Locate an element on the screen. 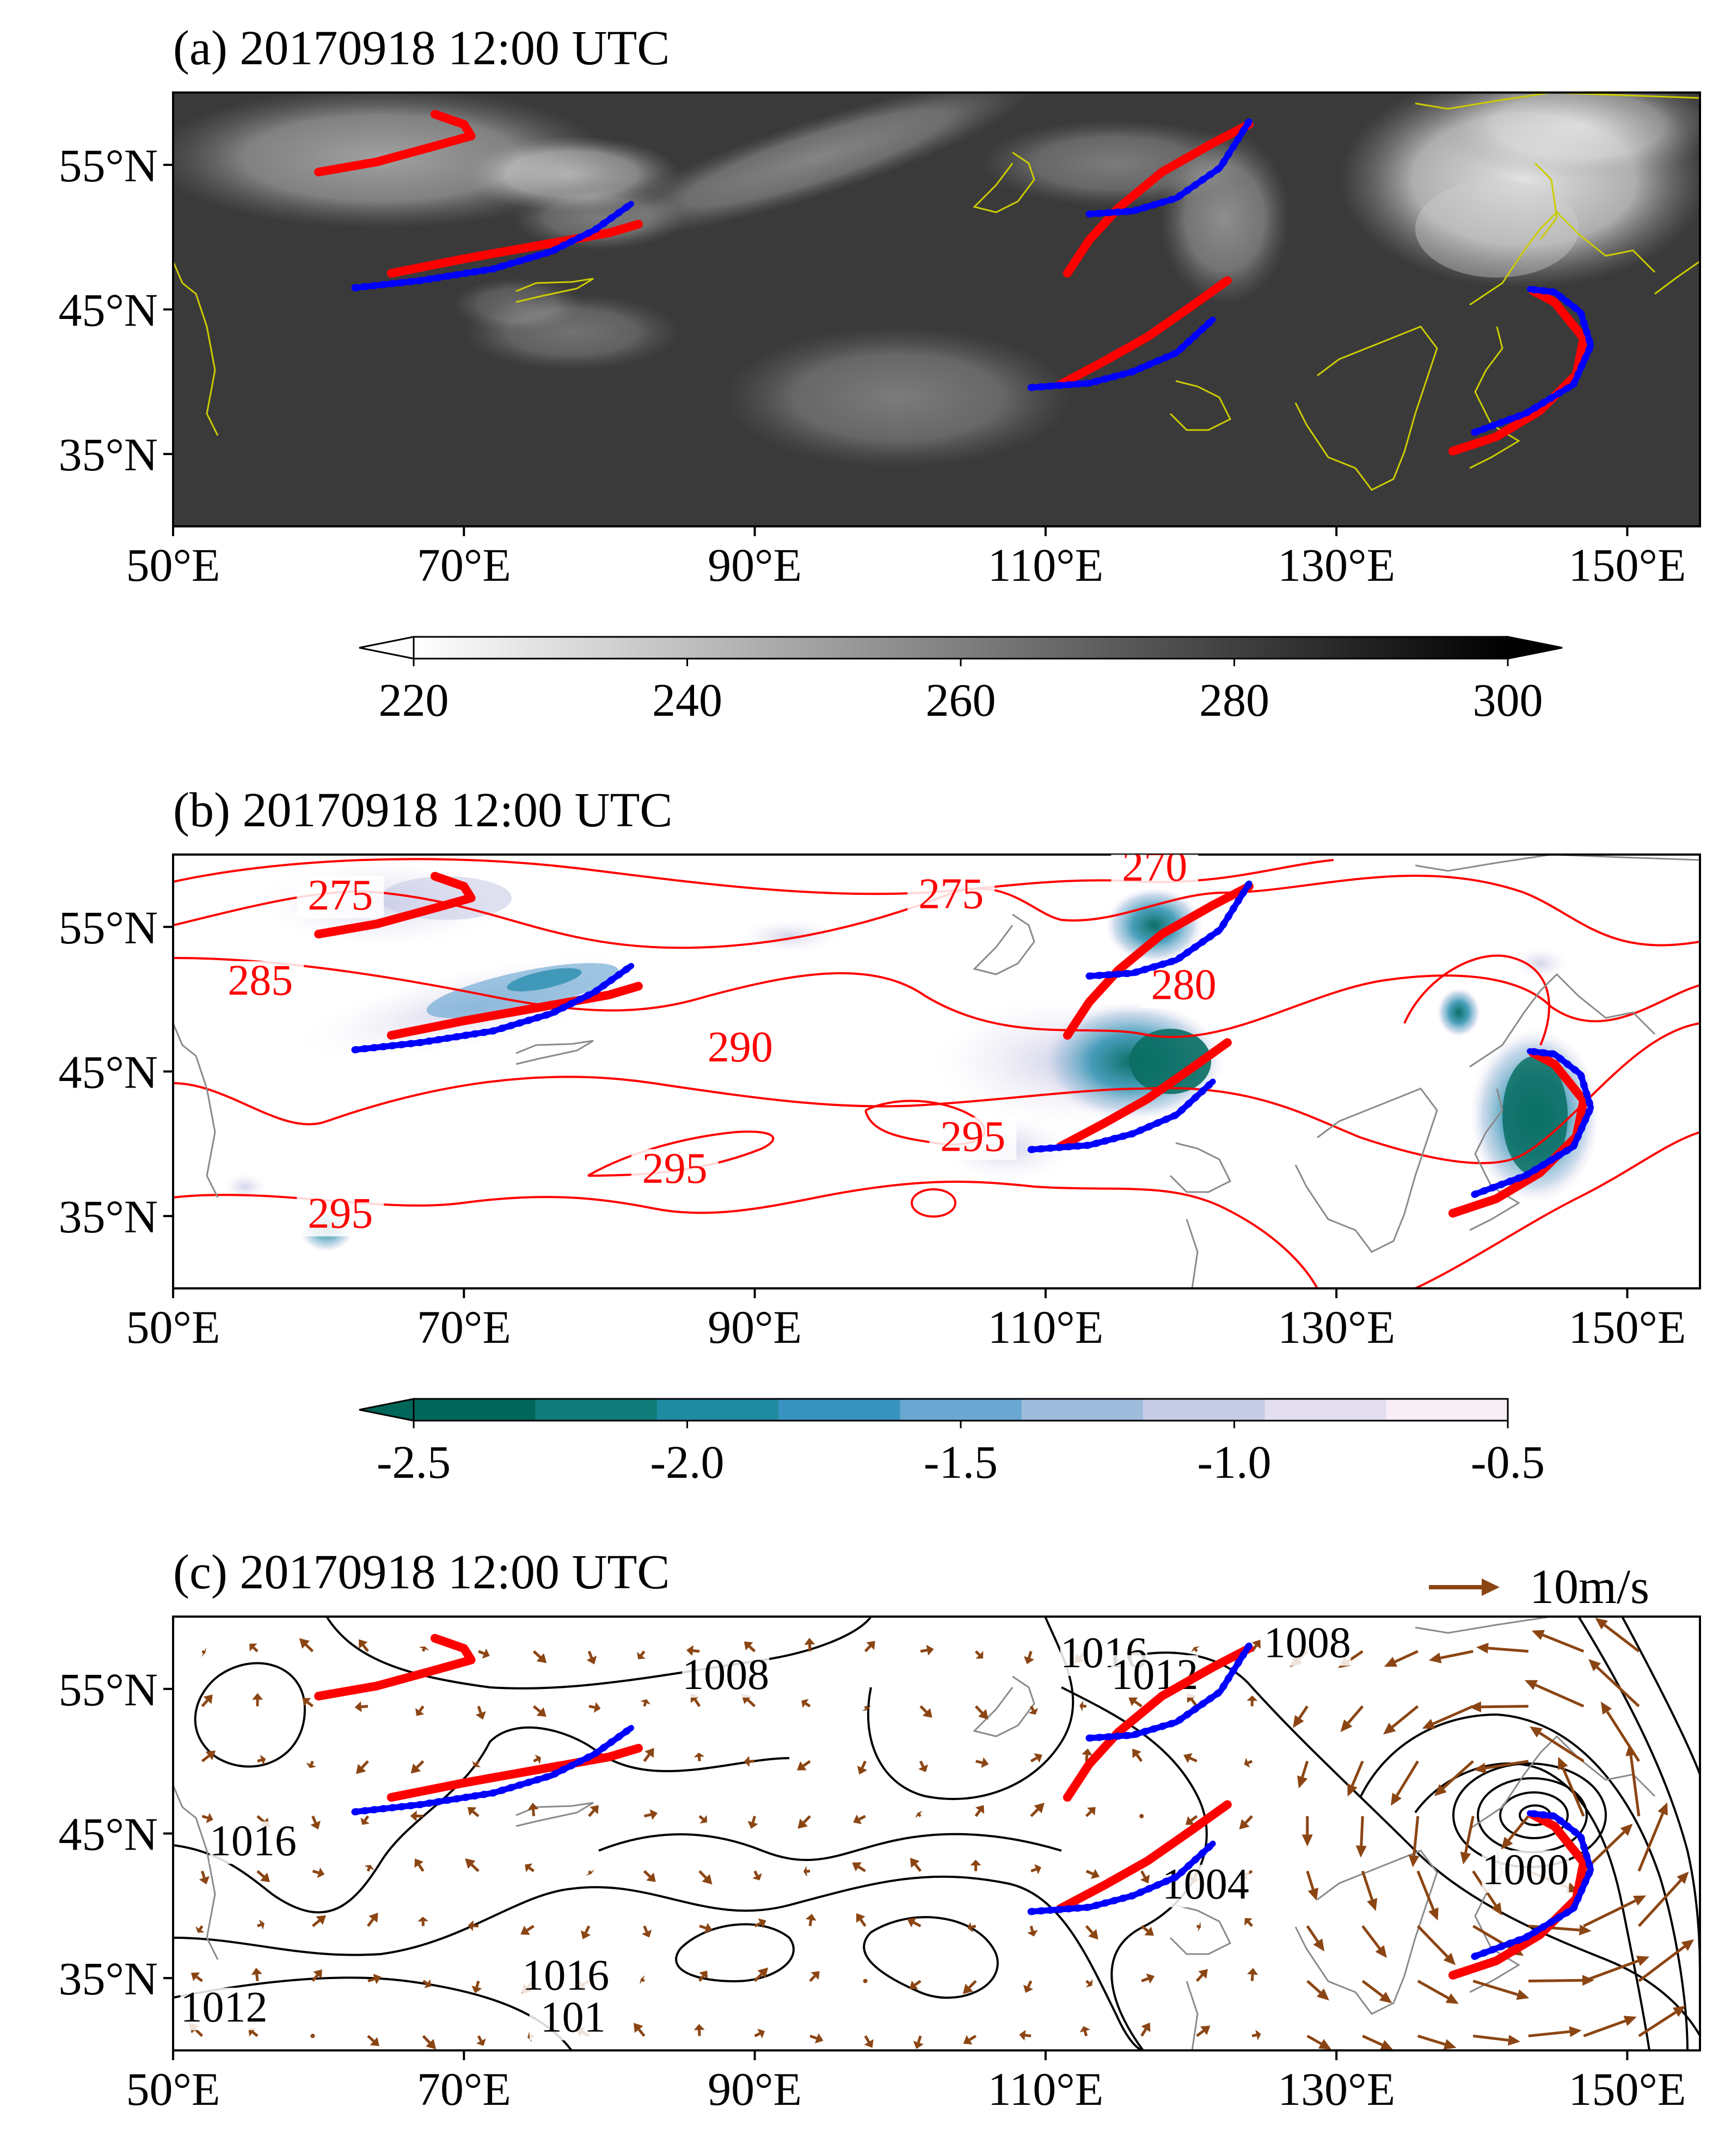 The image size is (1725, 2156). colorbar-extend-right is located at coordinates (1535, 648).